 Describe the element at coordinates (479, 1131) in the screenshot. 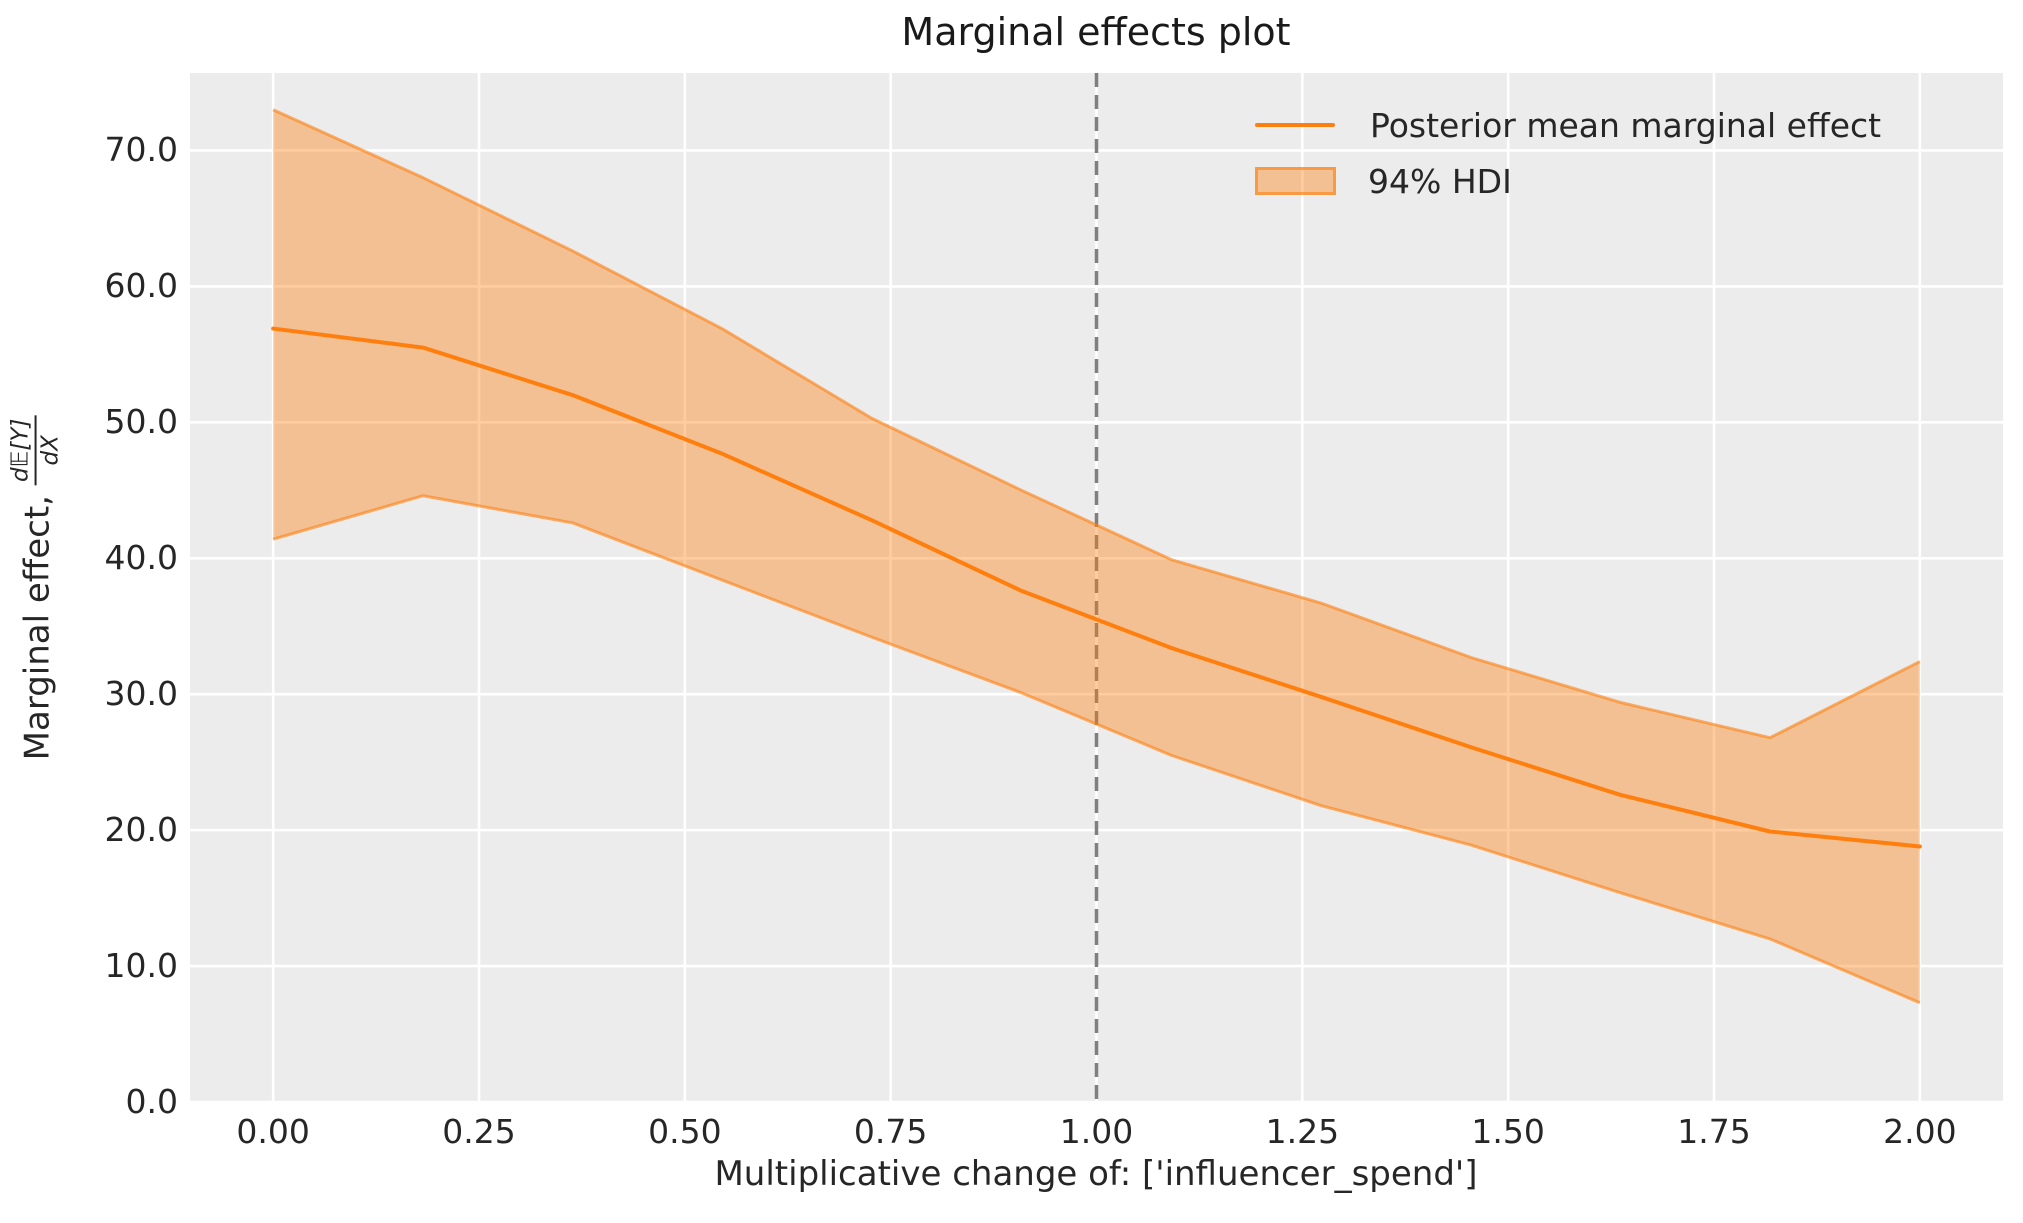

I see `x-tick-label: 0.25` at that location.